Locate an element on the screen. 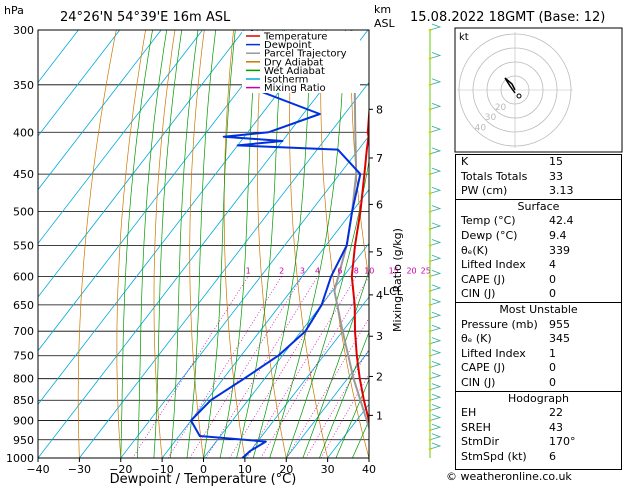 The width and height of the screenshot is (629, 486). legend-label: Mixing Ratio is located at coordinates (295, 88).